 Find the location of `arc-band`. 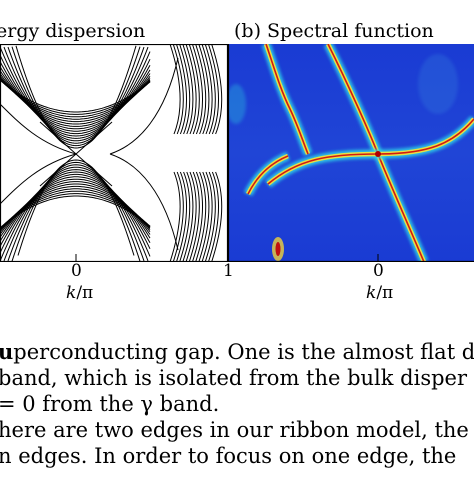

arc-band is located at coordinates (266, 174).